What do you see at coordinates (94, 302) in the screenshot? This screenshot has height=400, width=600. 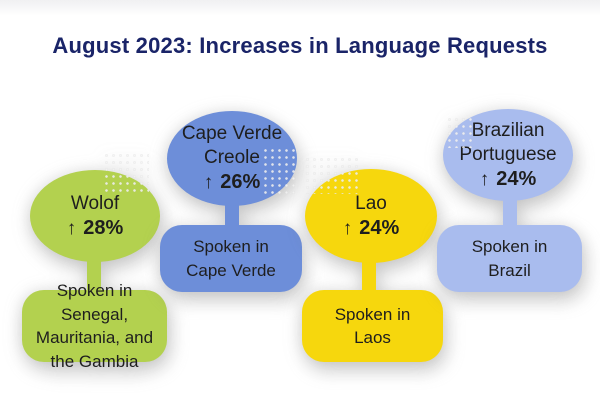 I see `region-line: Spoken in Senegal,` at bounding box center [94, 302].